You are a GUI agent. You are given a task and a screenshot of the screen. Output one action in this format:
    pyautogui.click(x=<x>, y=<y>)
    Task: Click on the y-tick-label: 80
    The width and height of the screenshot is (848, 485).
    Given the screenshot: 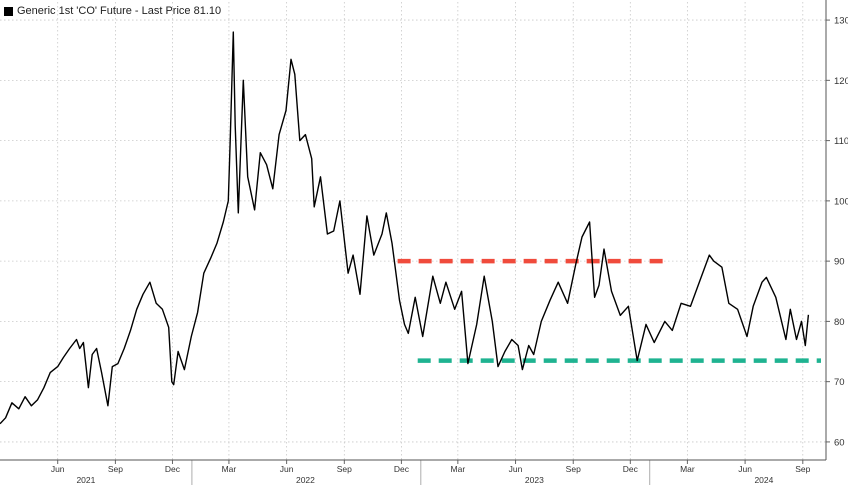 What is the action you would take?
    pyautogui.click(x=839, y=322)
    